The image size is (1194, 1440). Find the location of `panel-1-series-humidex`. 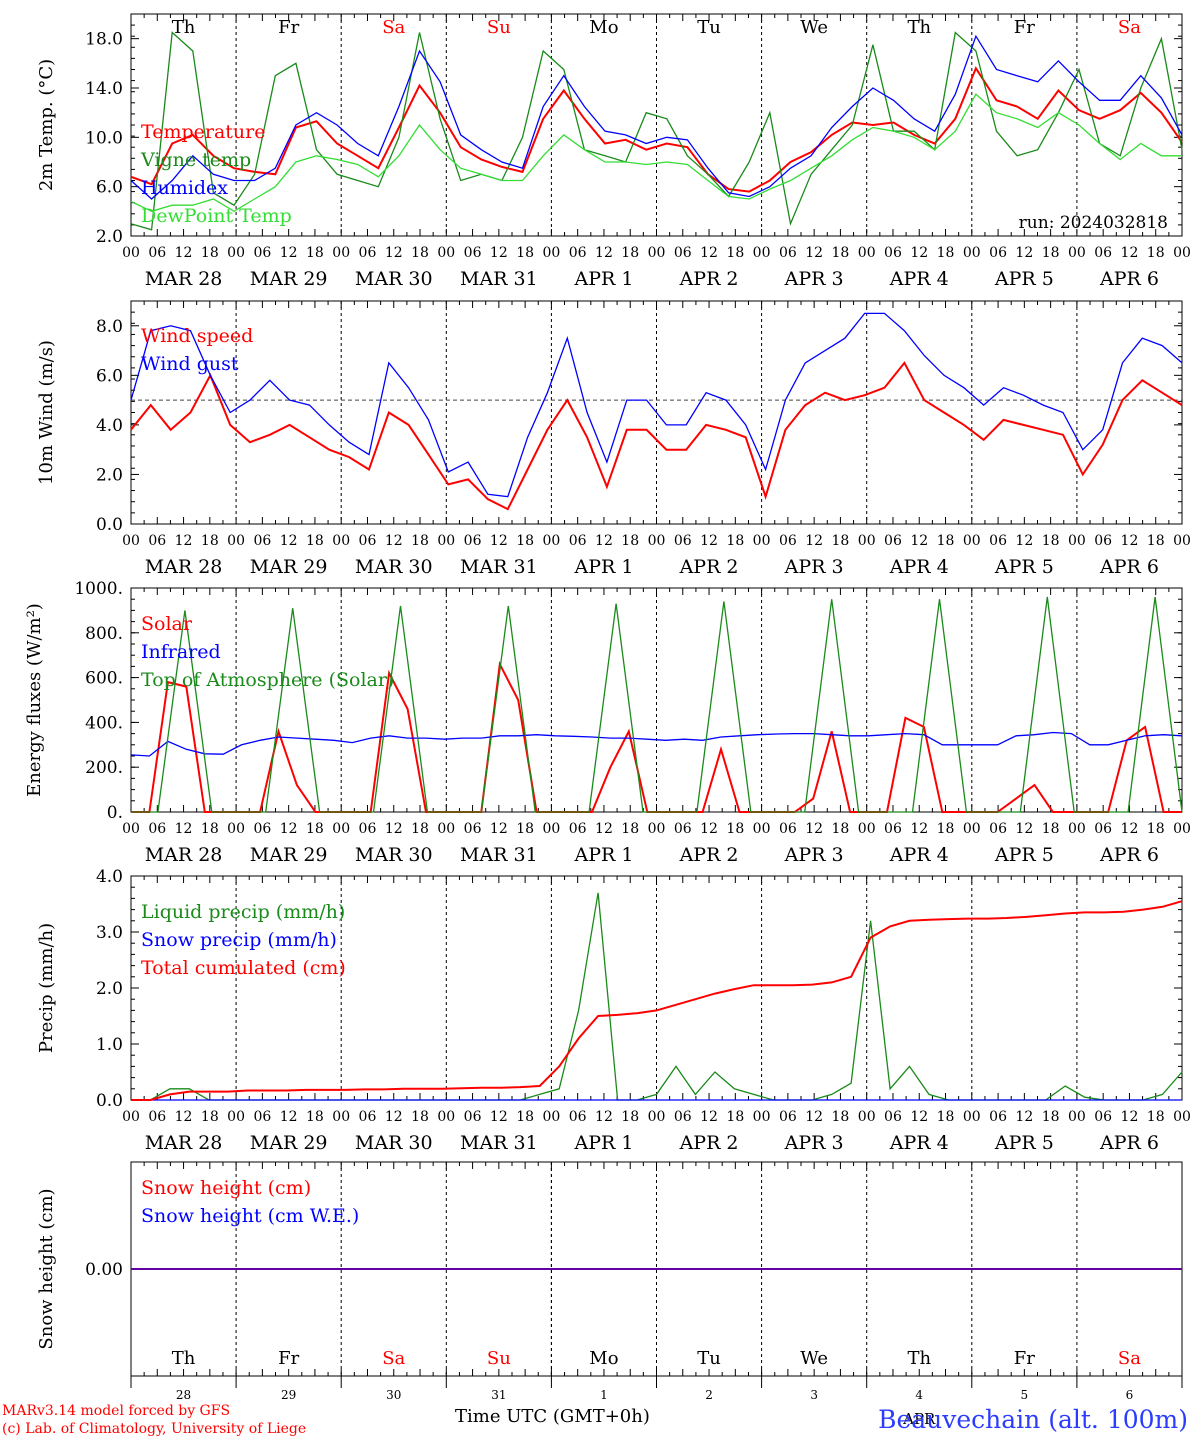

panel-1-series-humidex is located at coordinates (656, 117).